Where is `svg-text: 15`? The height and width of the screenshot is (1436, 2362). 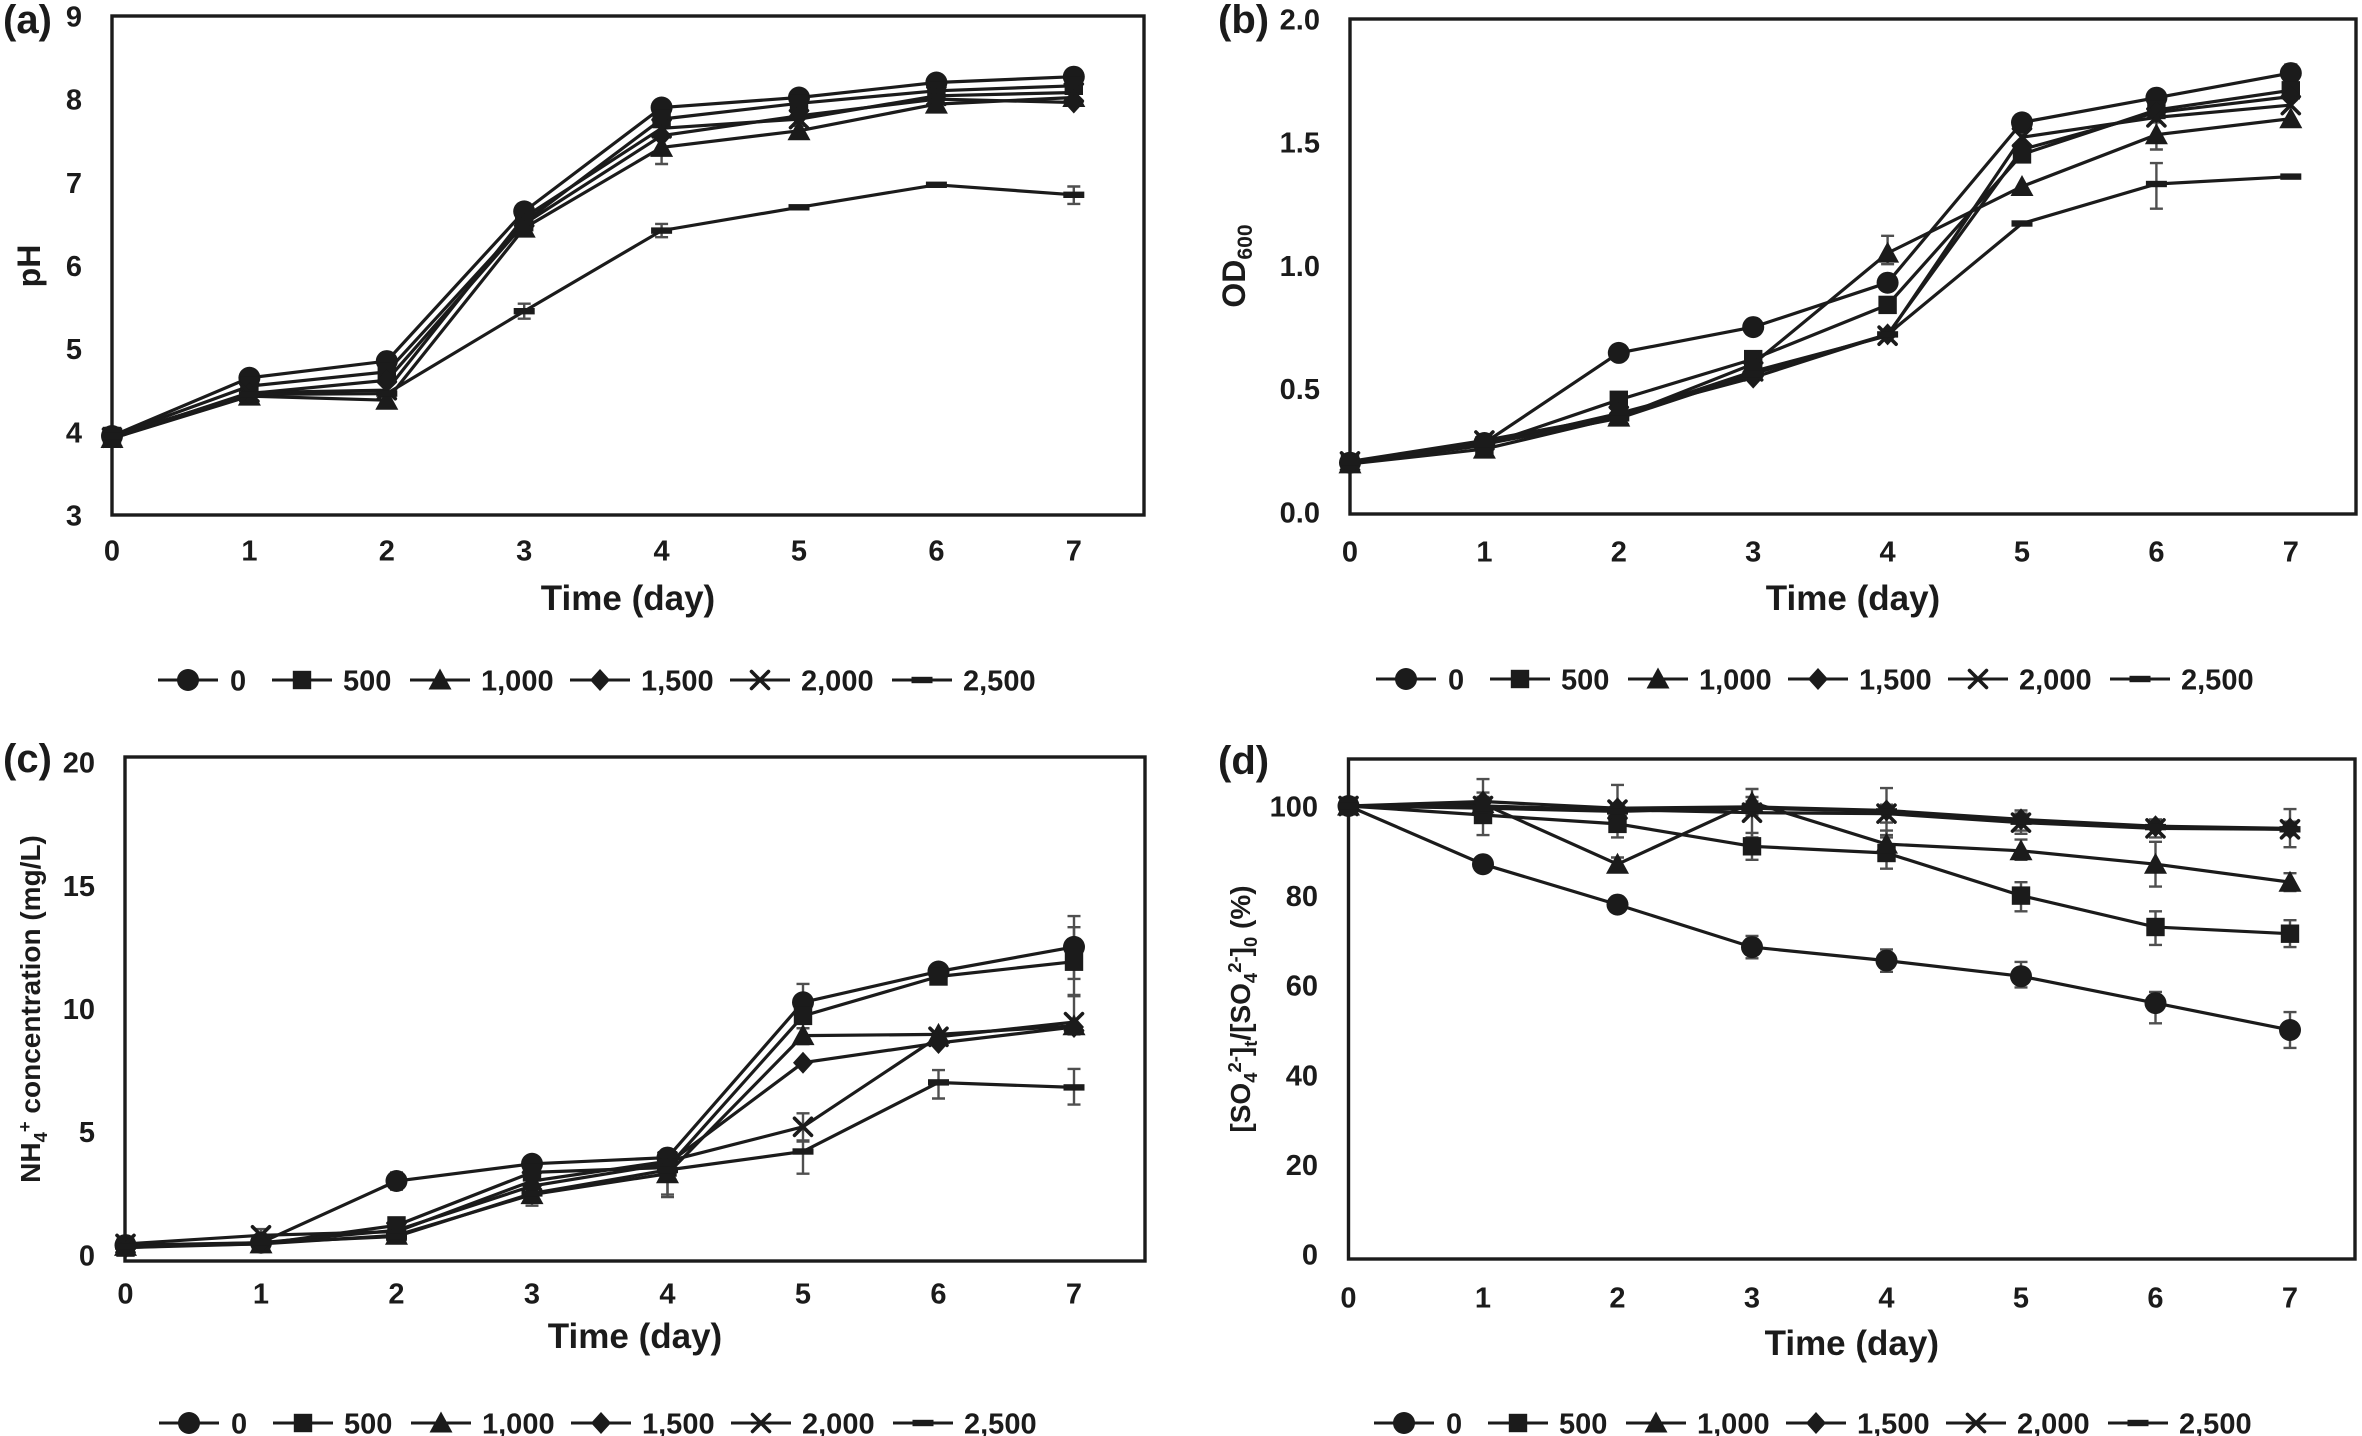 svg-text: 15 is located at coordinates (79, 887).